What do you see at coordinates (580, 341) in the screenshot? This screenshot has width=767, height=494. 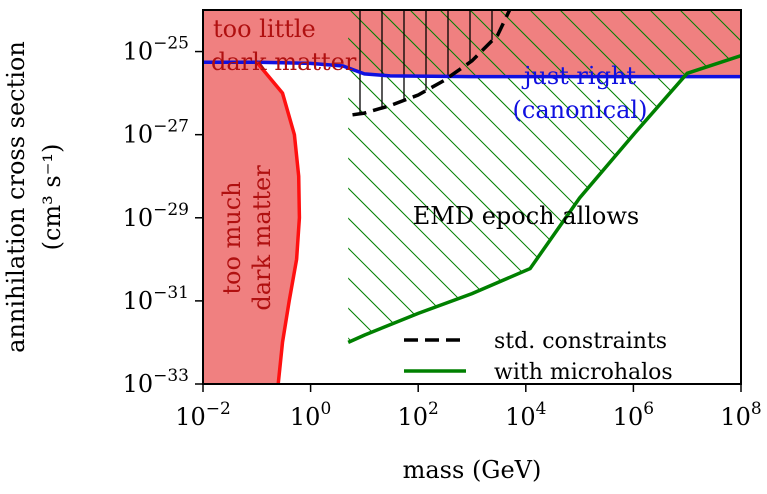 I see `legend-label-std: std. constraints` at bounding box center [580, 341].